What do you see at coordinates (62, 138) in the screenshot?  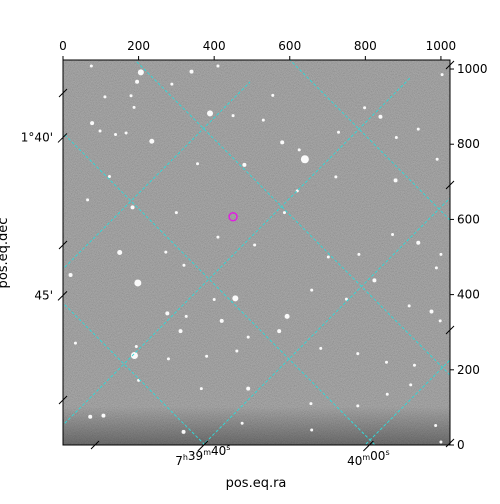 I see `dec-tick` at bounding box center [62, 138].